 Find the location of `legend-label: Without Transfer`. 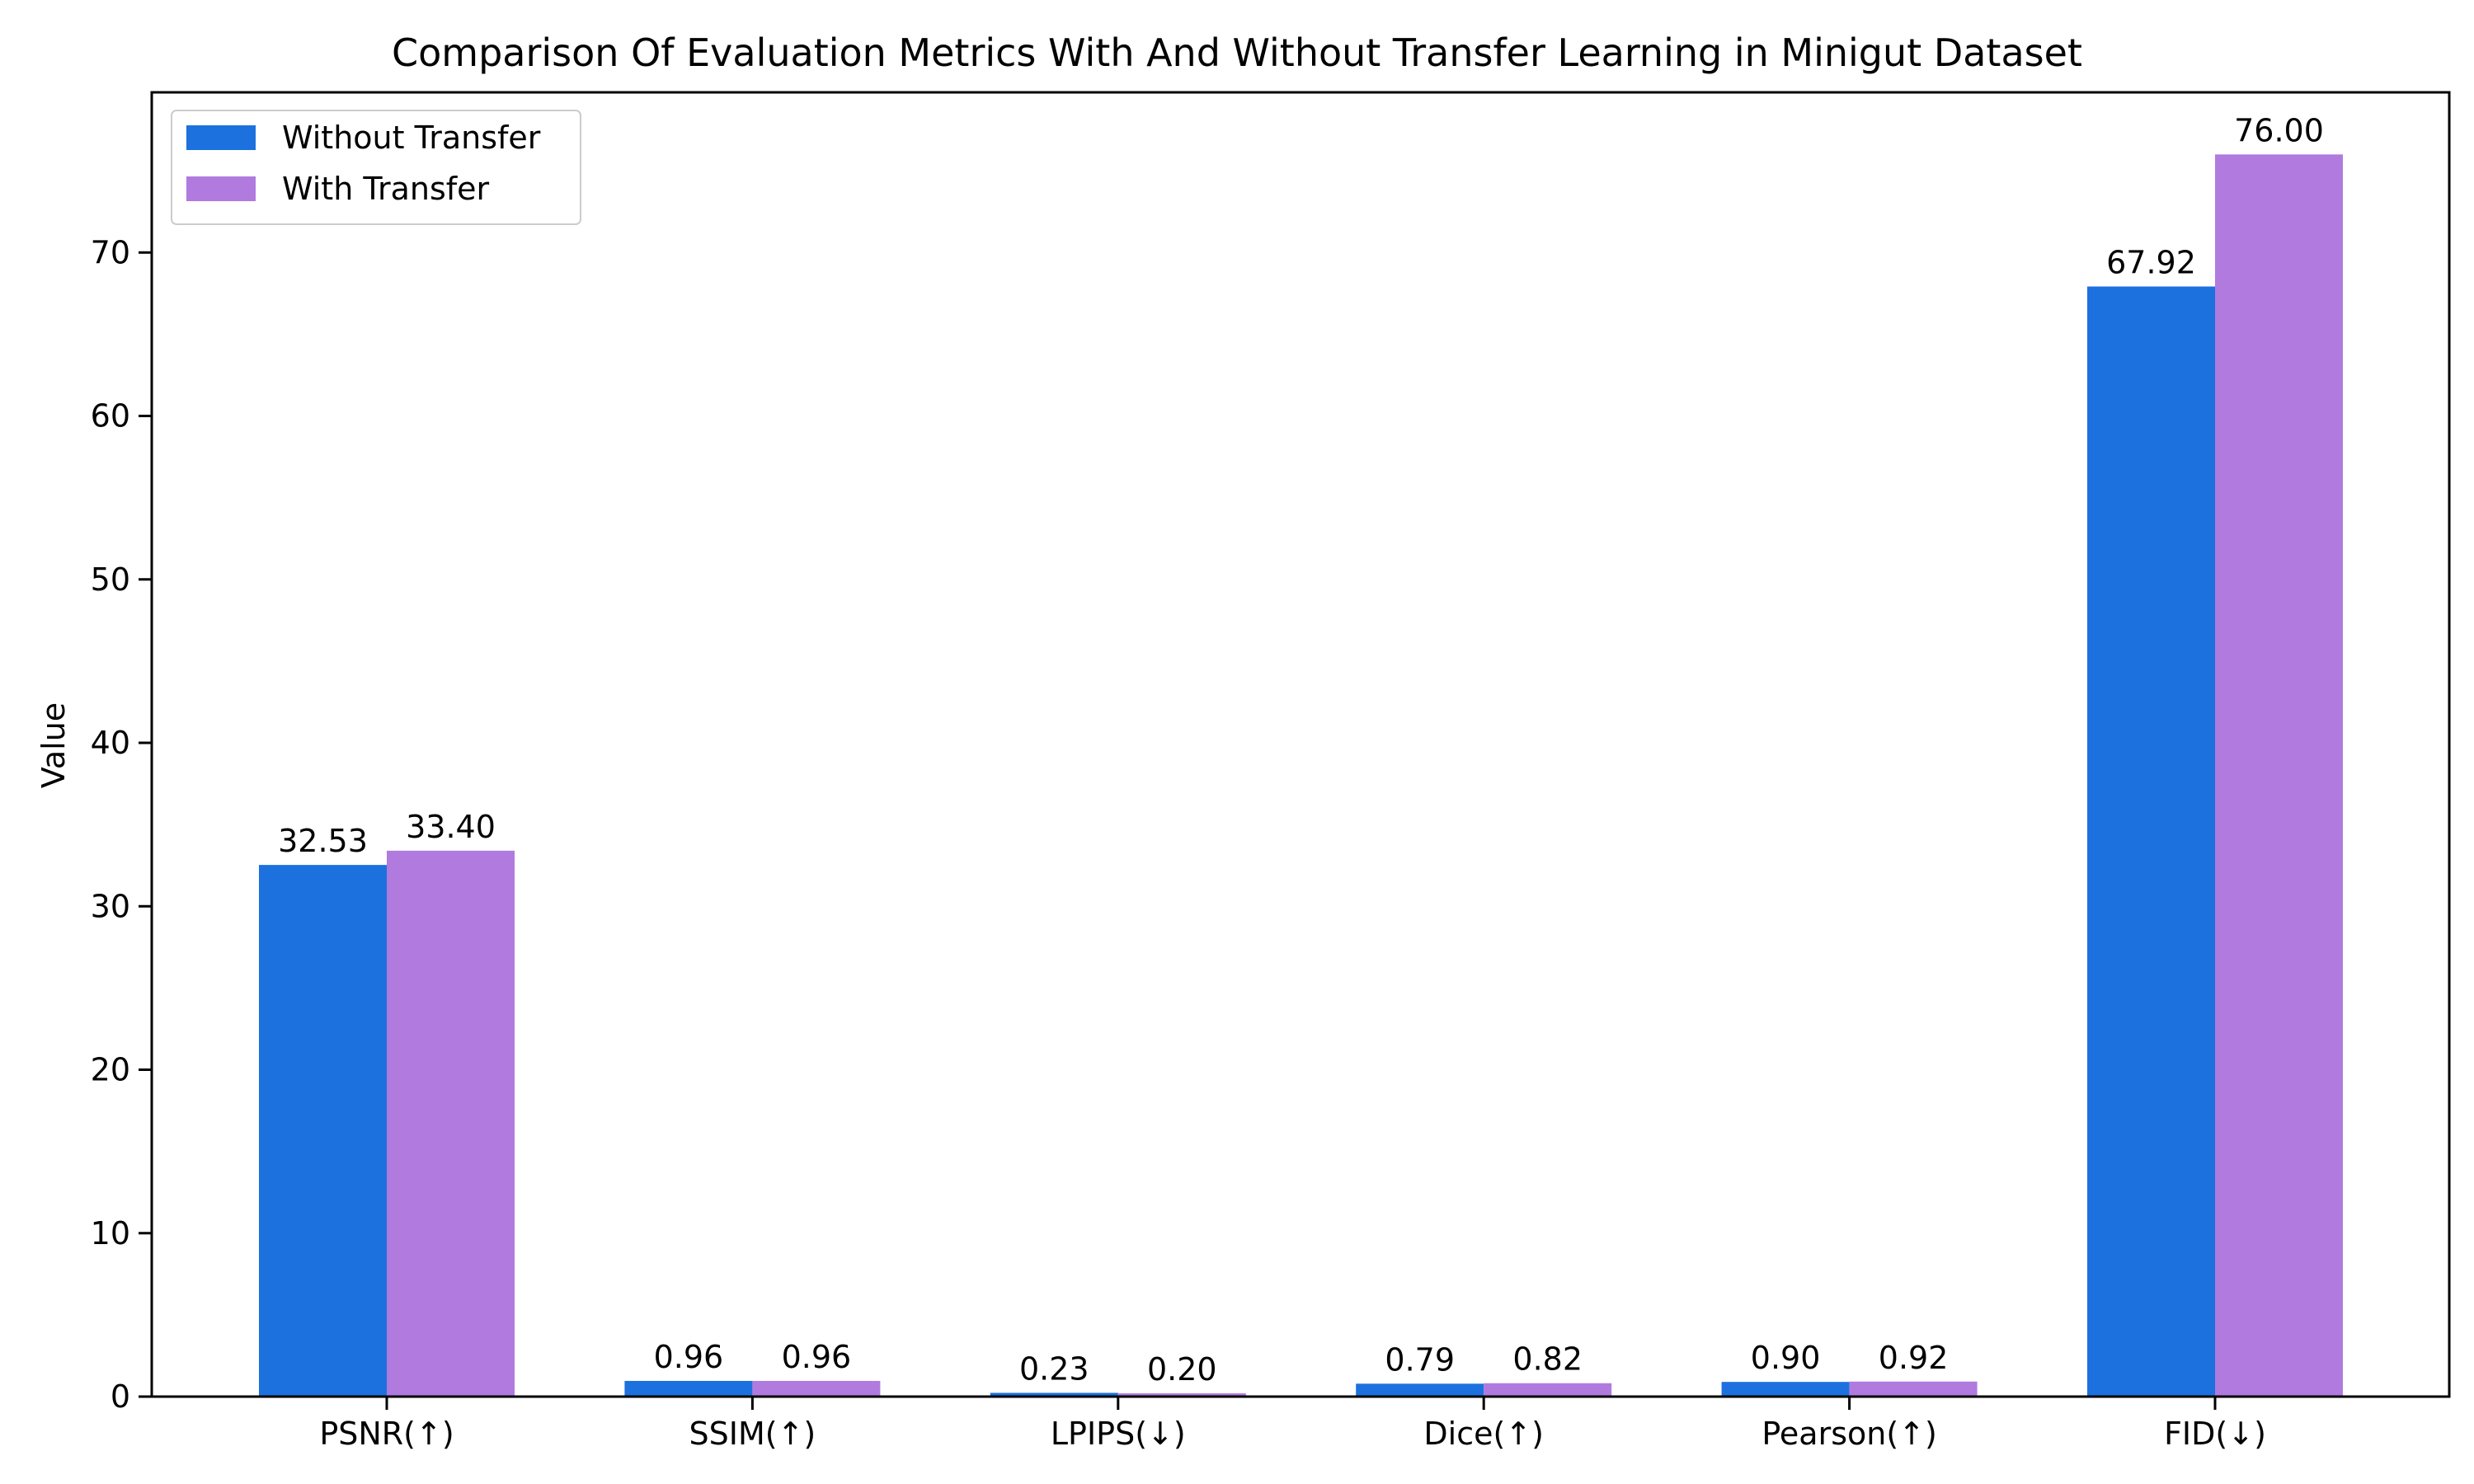

legend-label: Without Transfer is located at coordinates (411, 138).